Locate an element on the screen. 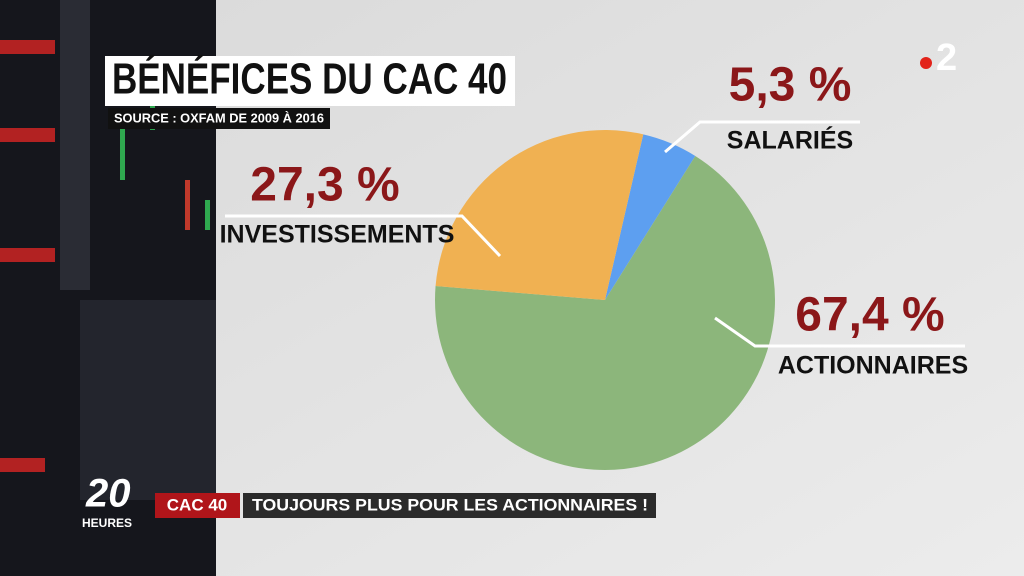 The width and height of the screenshot is (1024, 576). chart-subtitle: SOURCE : OXFAM DE 2009 À 2016 is located at coordinates (219, 117).